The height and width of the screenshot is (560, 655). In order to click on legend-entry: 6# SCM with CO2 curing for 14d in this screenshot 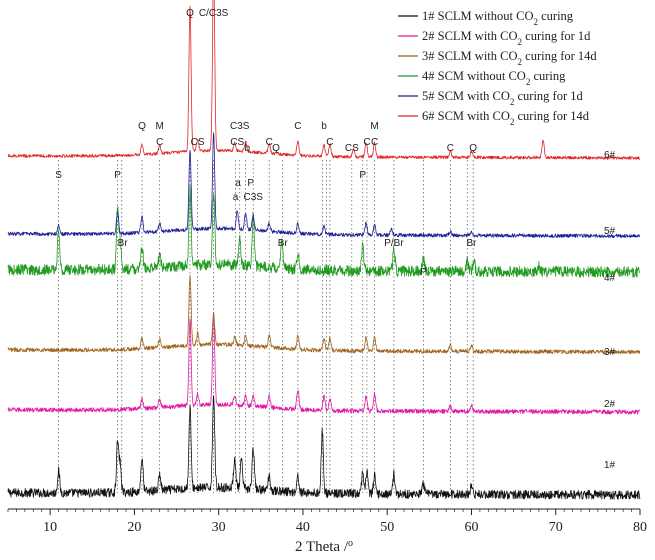, I will do `click(506, 118)`.